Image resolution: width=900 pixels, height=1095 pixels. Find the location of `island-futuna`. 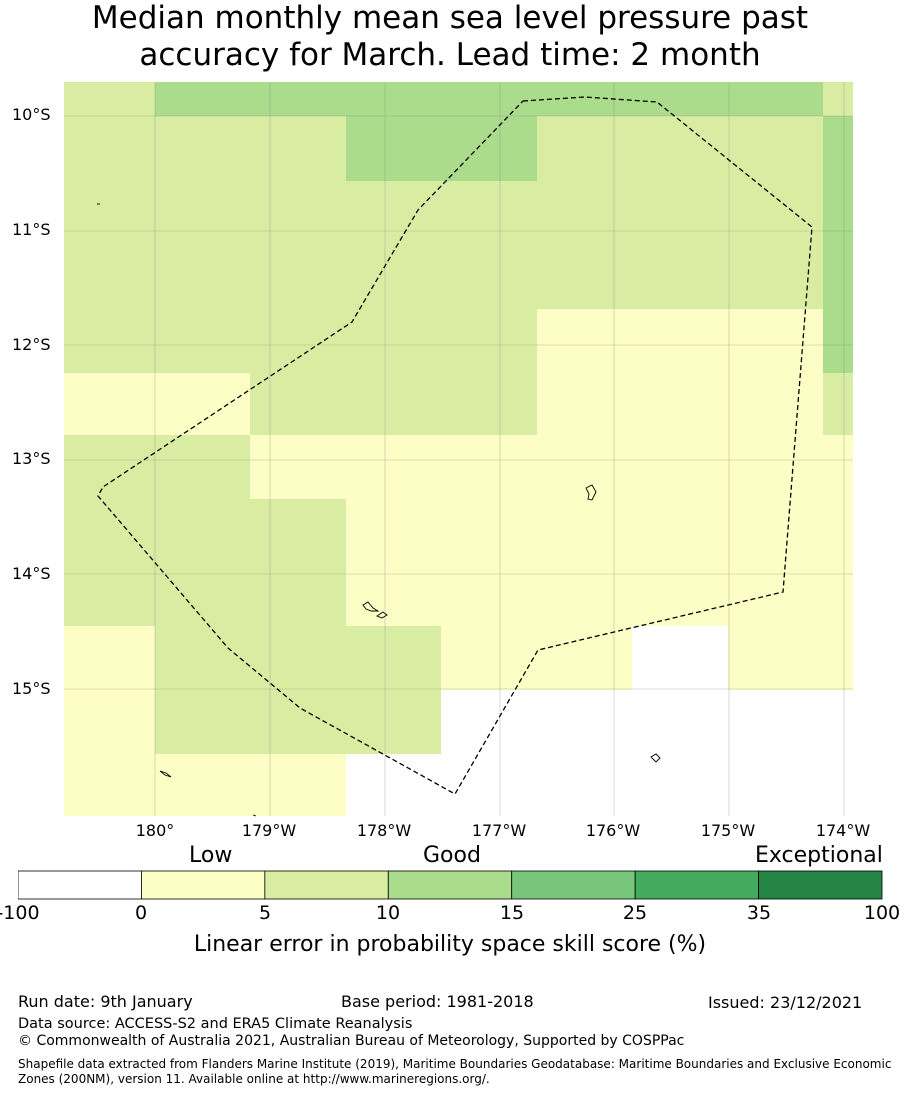

island-futuna is located at coordinates (165, 774).